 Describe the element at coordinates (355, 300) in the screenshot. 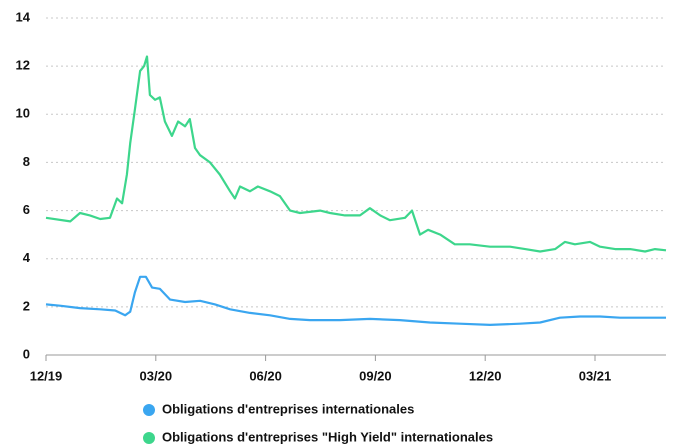

I see `series-line` at that location.